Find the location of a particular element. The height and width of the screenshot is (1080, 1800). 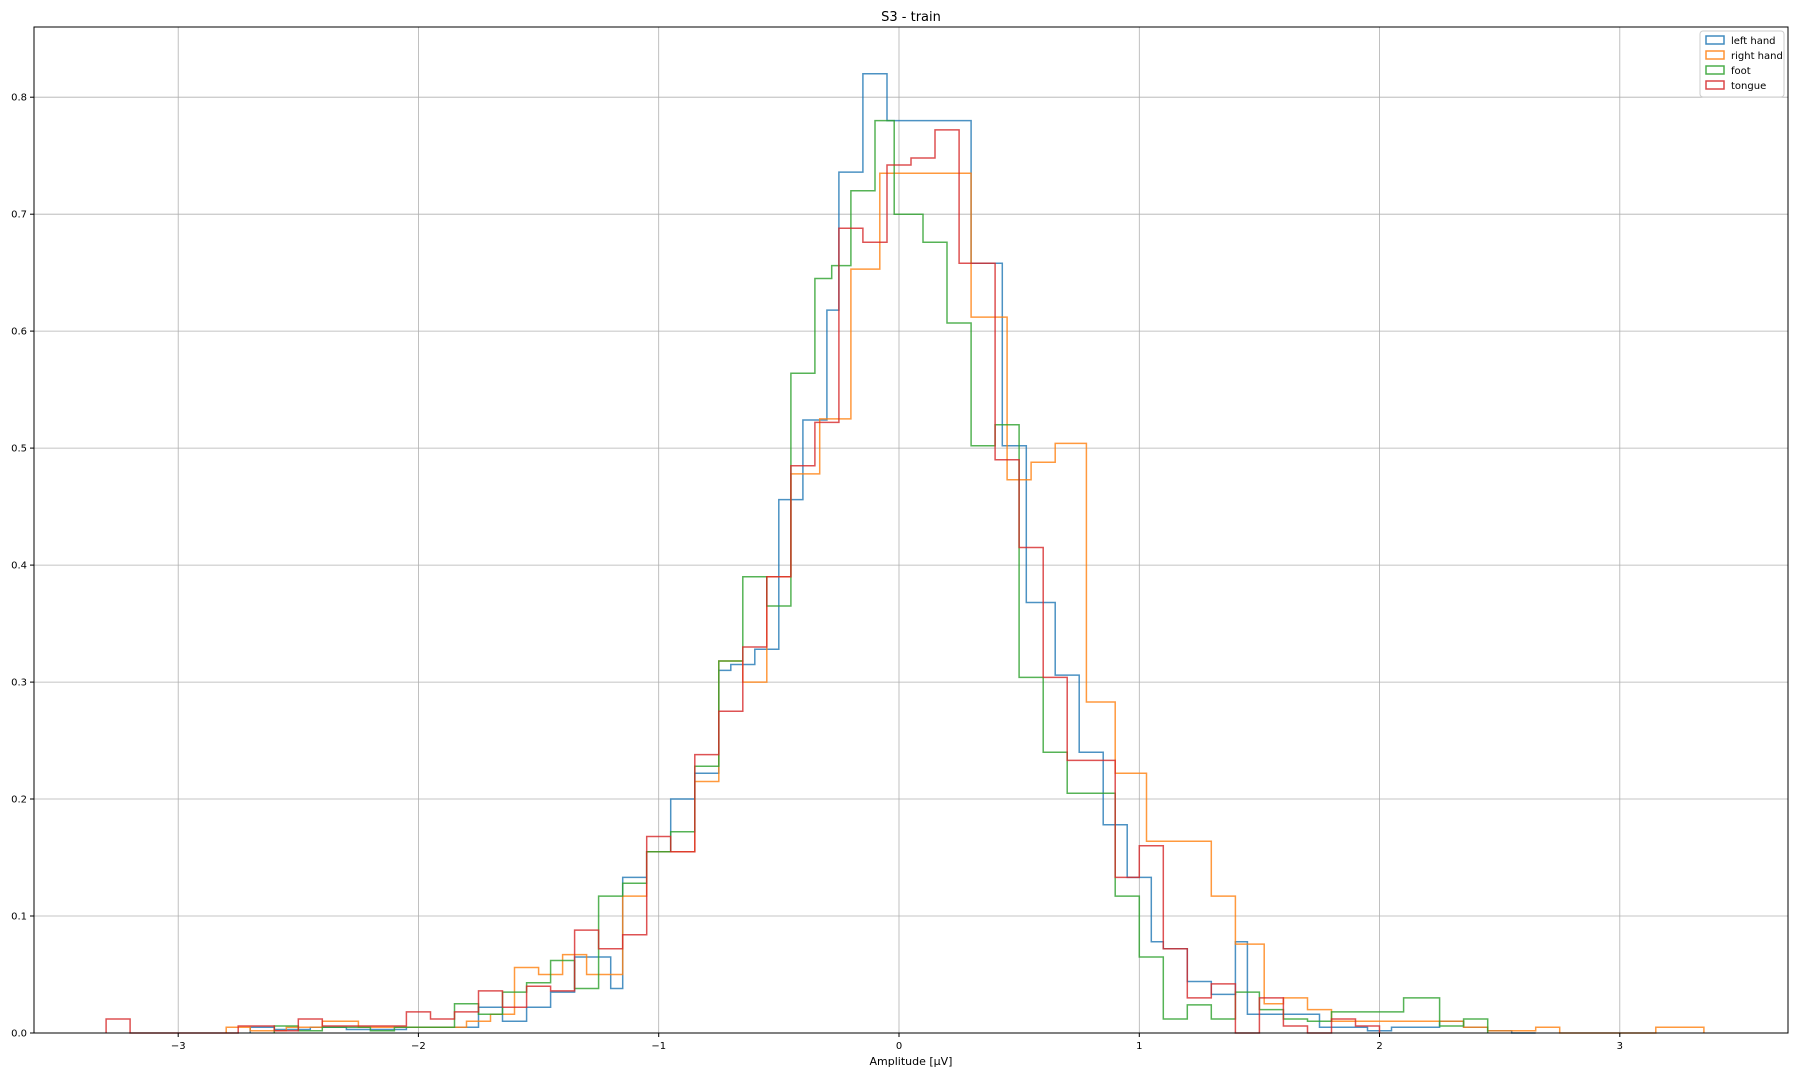

legend-label-left-hand: left hand is located at coordinates (1753, 41).